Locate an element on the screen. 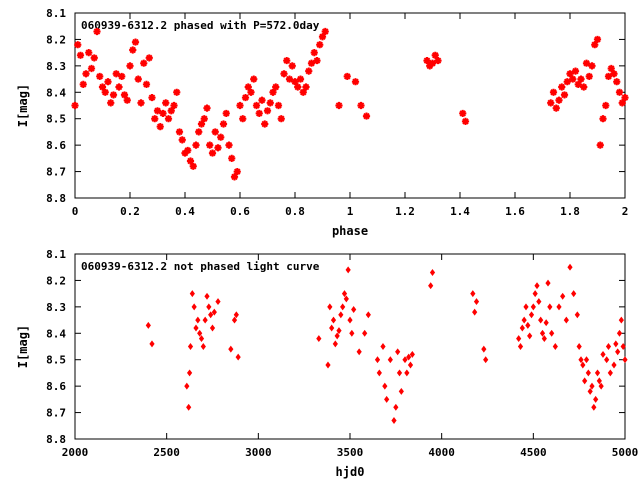  x-tick-label: 0.6 is located at coordinates (240, 211).